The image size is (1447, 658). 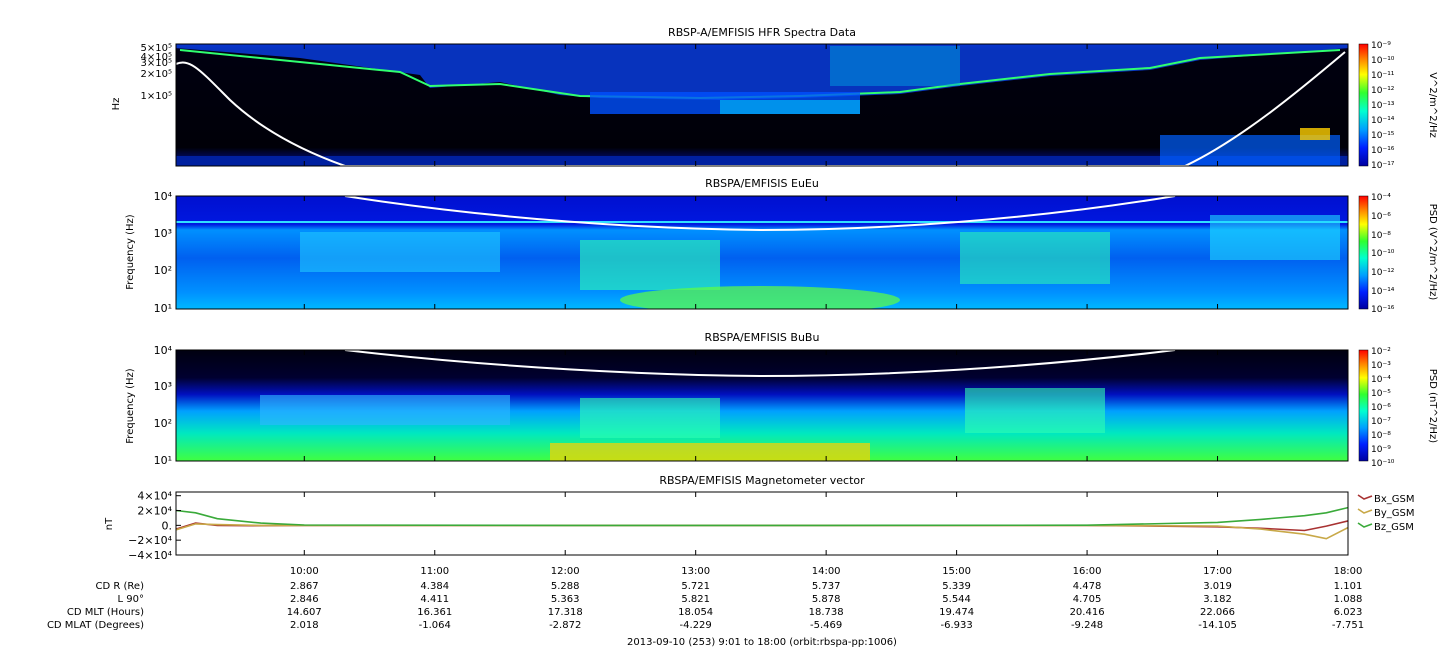 What do you see at coordinates (1383, 292) in the screenshot?
I see `eueu-cbar-tick: 10⁻¹⁴` at bounding box center [1383, 292].